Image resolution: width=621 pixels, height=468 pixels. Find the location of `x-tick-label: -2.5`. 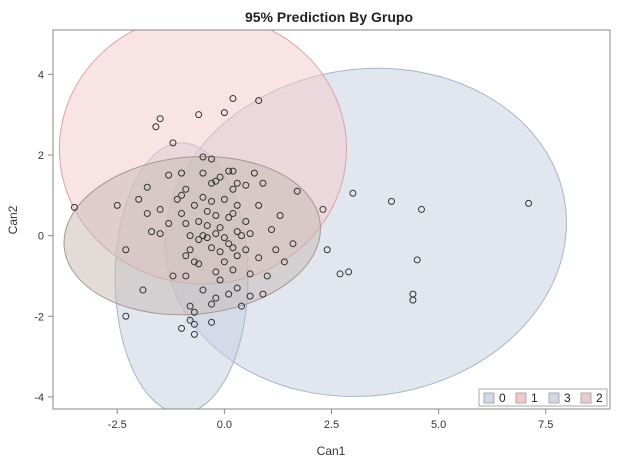

x-tick-label: -2.5 is located at coordinates (117, 425).